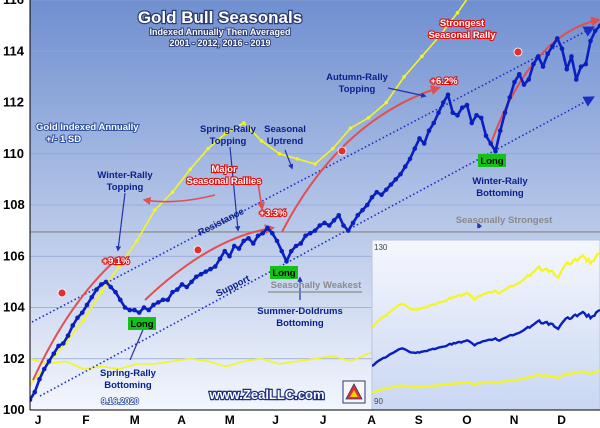 Image resolution: width=600 pixels, height=428 pixels. What do you see at coordinates (63, 139) in the screenshot?
I see `legend-sd: +/- 1 SD` at bounding box center [63, 139].